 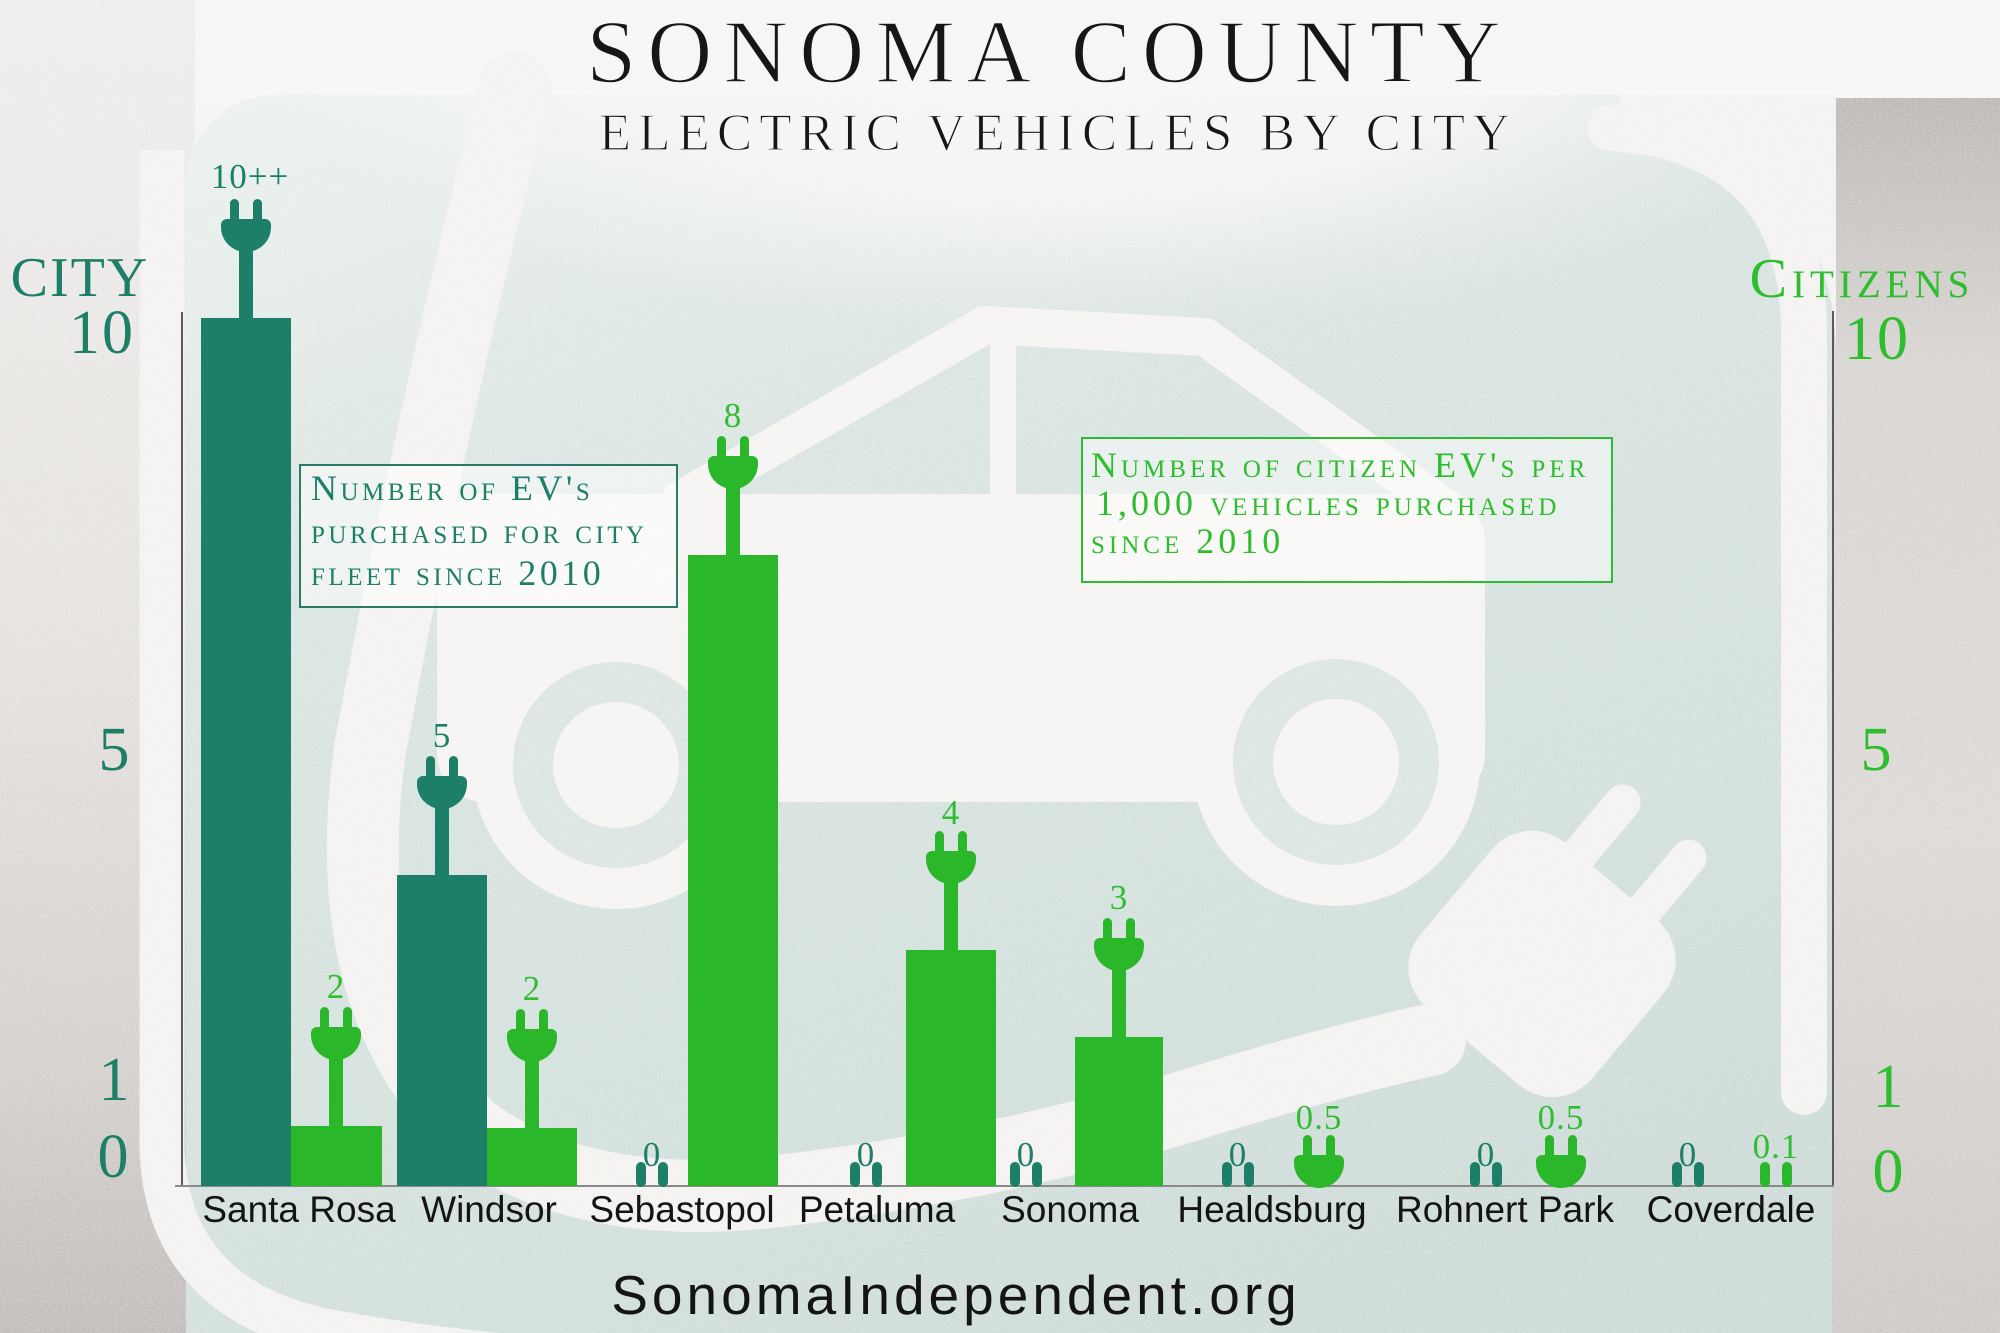 I want to click on svg-text: 4, so click(x=951, y=812).